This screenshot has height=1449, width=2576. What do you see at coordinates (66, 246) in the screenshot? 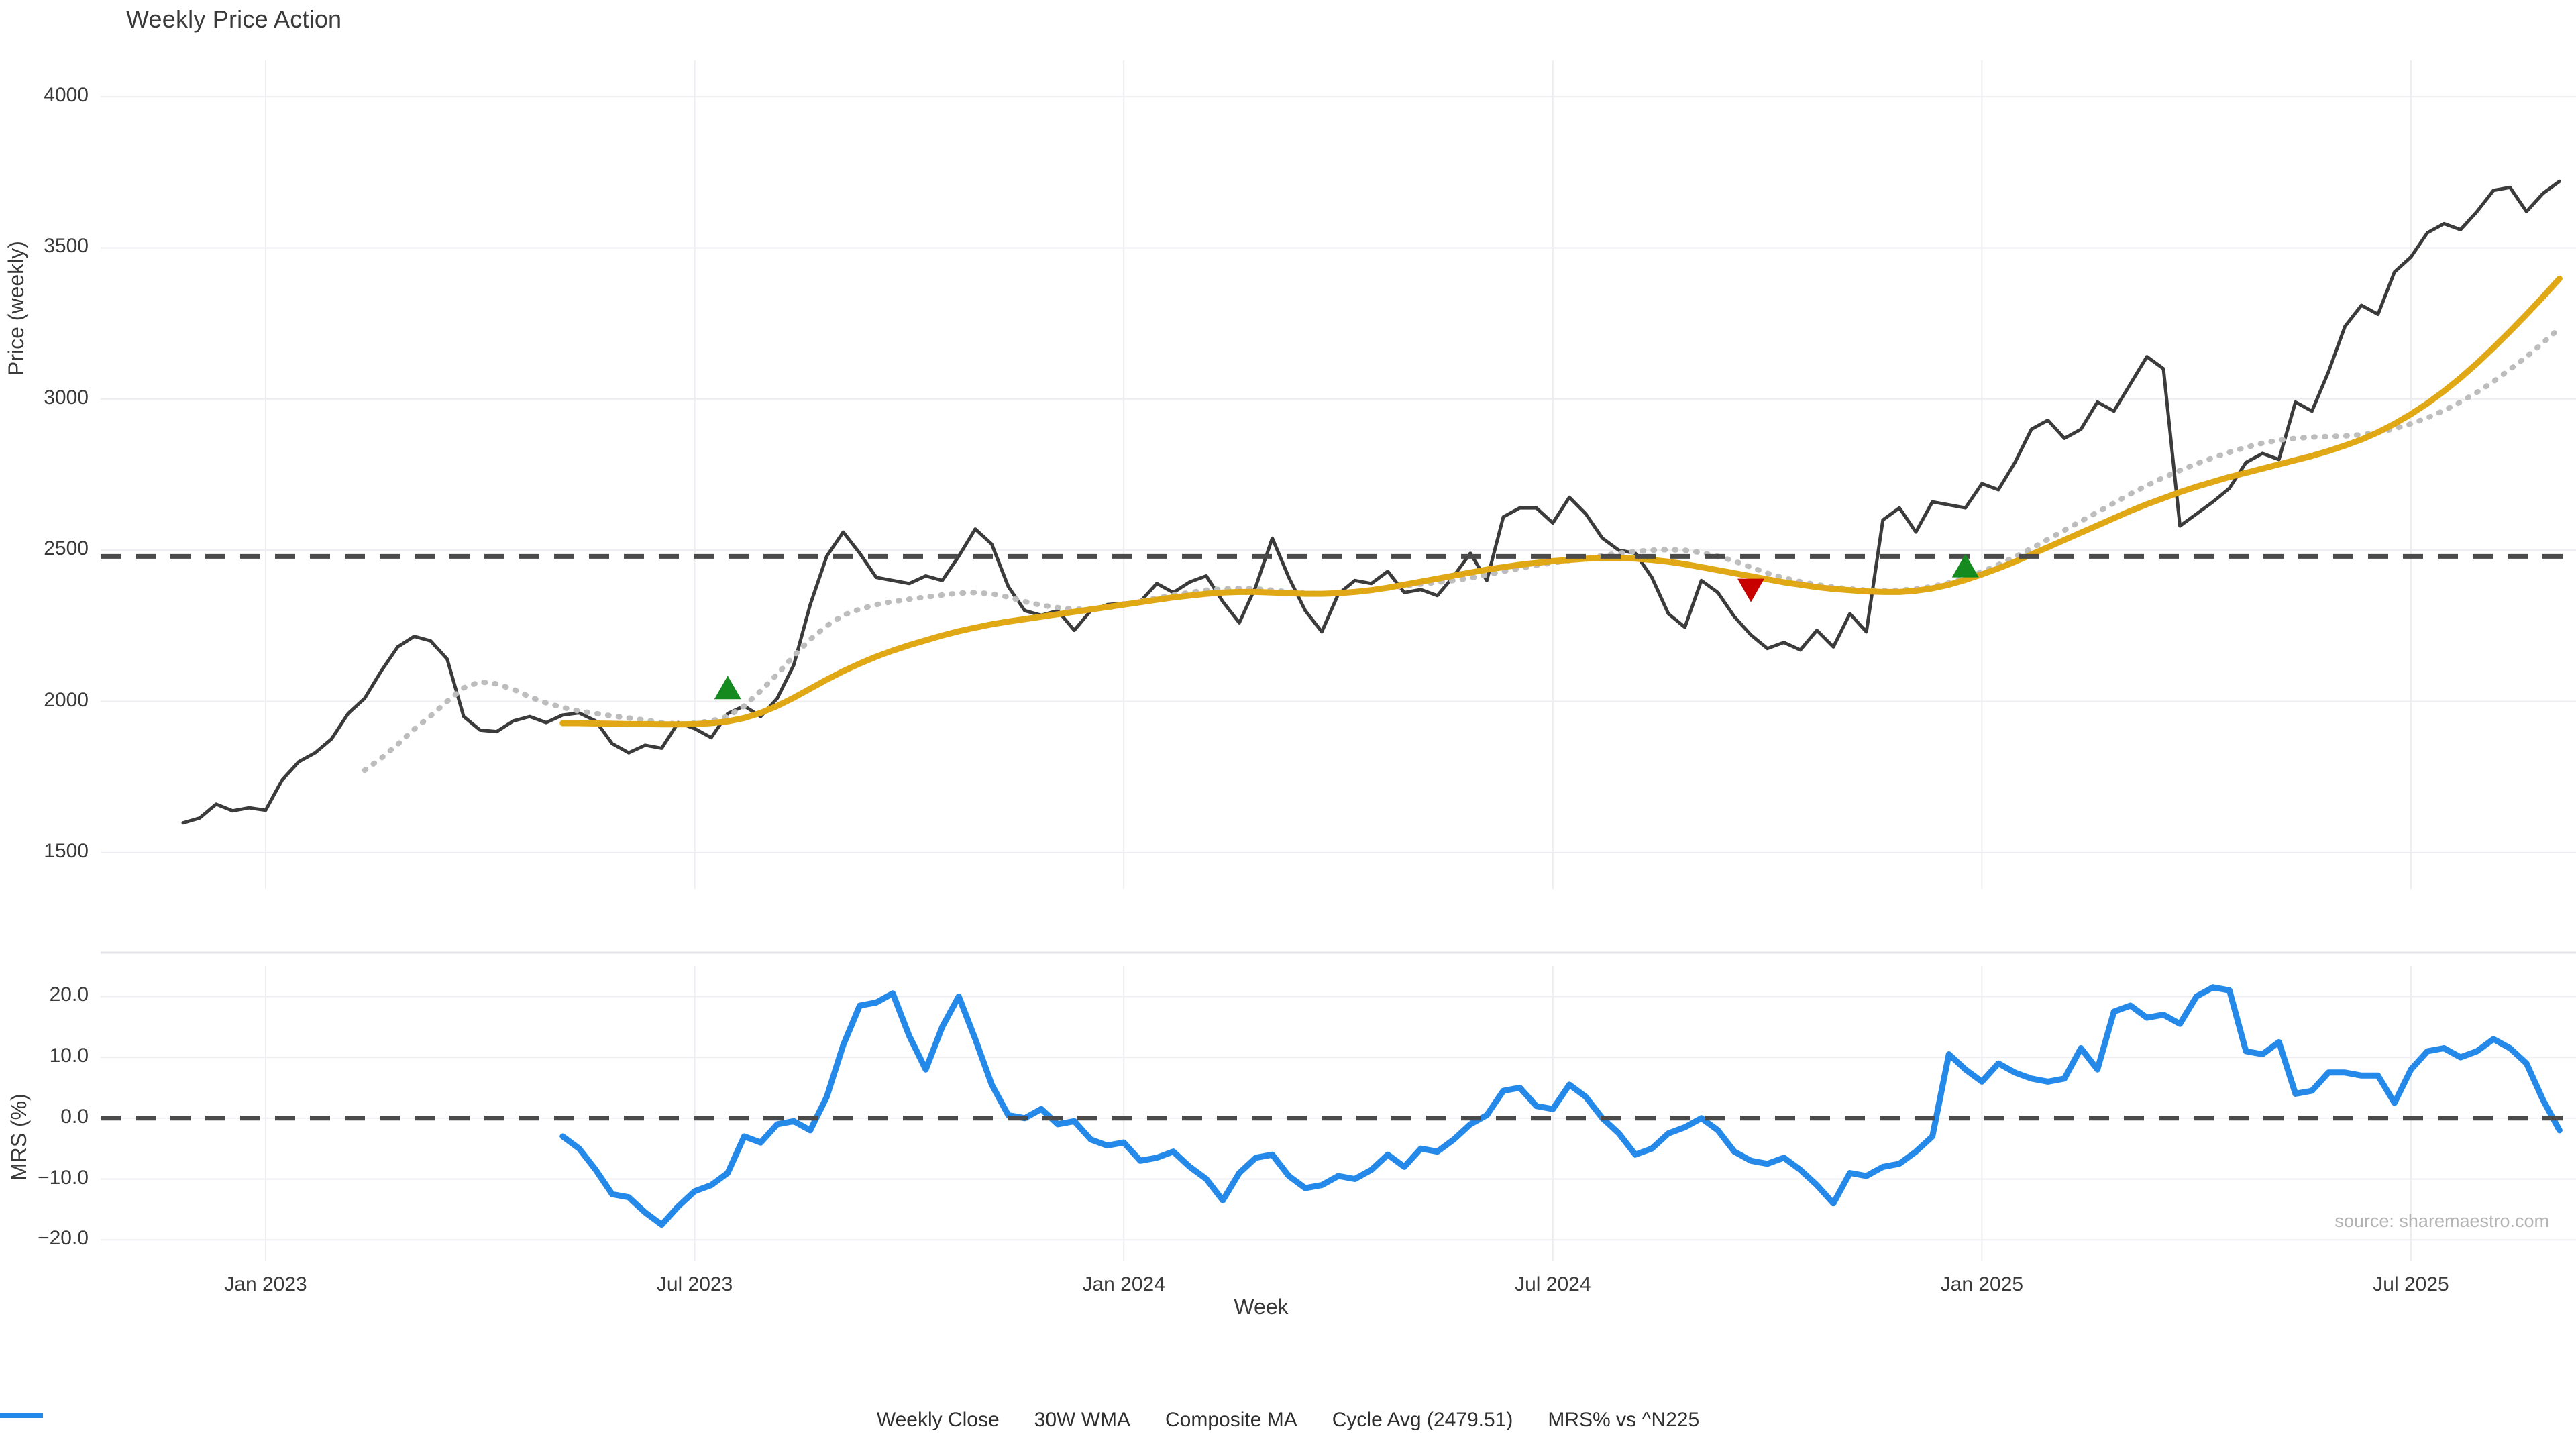
I see `price-y-tick-label: 3500` at bounding box center [66, 246].